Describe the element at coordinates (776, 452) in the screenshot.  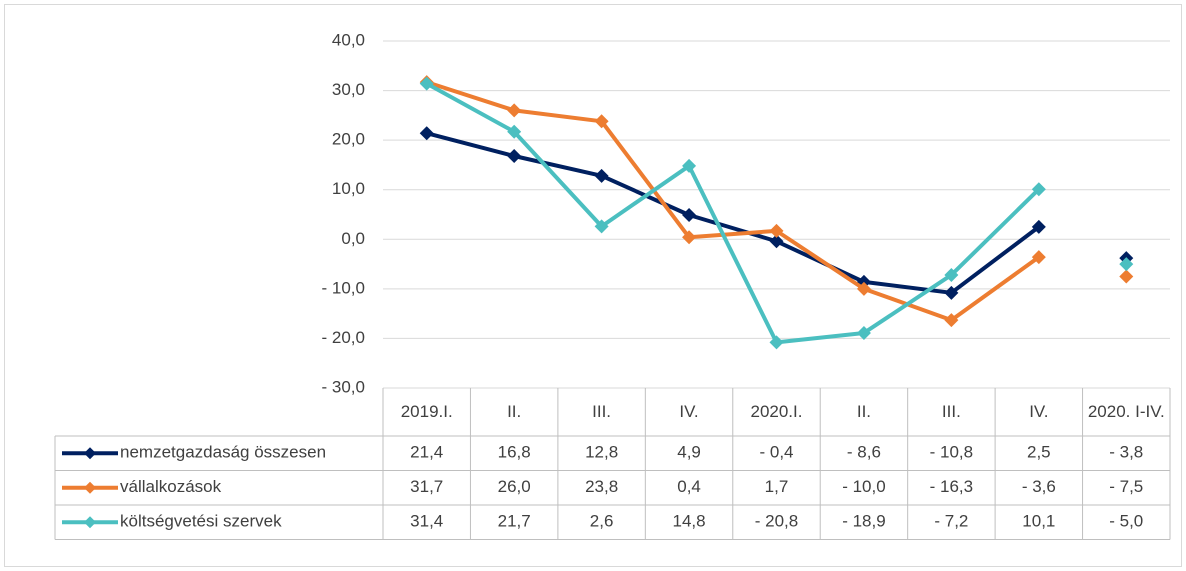
I see `data-label: - 0,4` at that location.